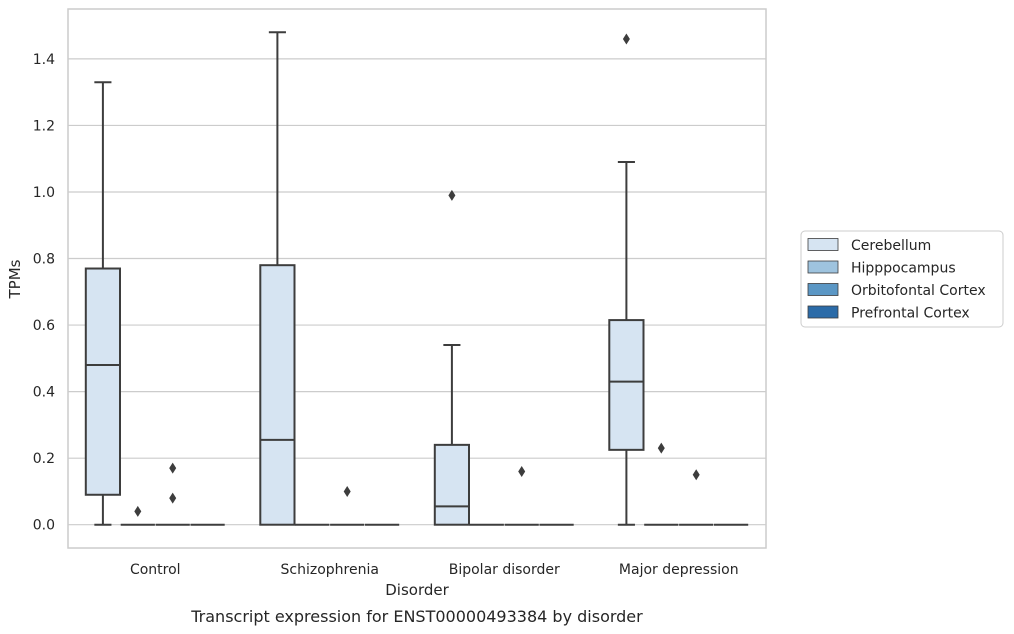 The image size is (1014, 634). I want to click on legend-label: Hipppocampus, so click(903, 269).